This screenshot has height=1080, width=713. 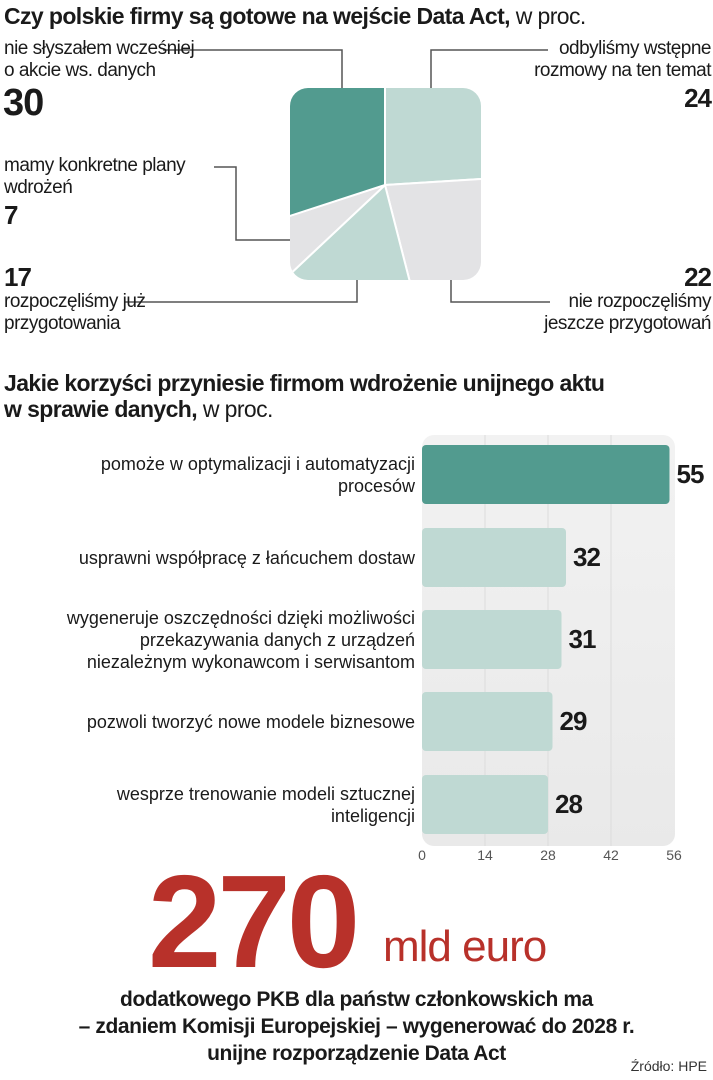 What do you see at coordinates (257, 463) in the screenshot?
I see `category-line: pomoże w optymalizacji i automatyzacji` at bounding box center [257, 463].